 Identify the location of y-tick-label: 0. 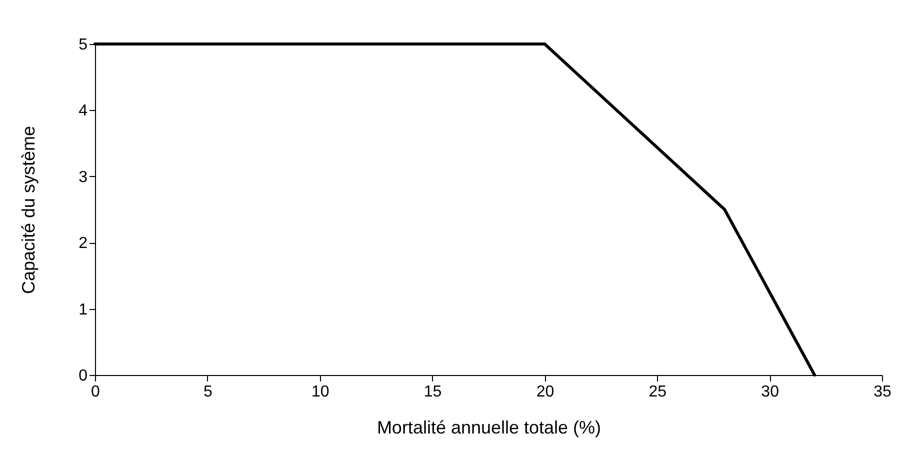
(83, 376).